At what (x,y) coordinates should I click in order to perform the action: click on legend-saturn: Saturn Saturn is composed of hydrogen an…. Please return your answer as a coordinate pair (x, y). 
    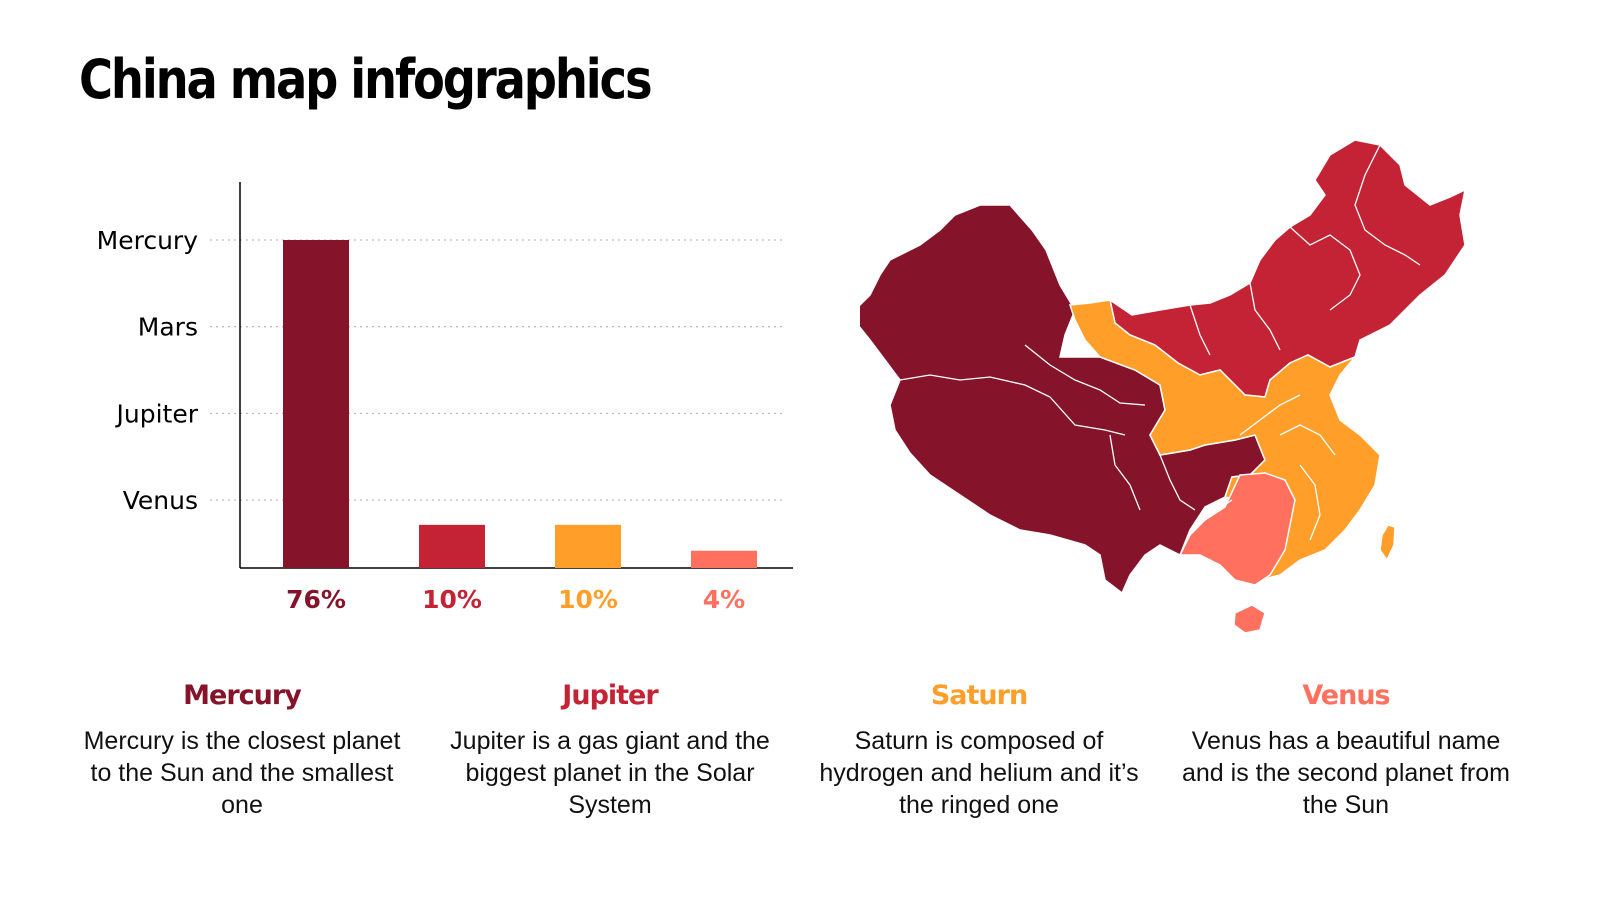
    Looking at the image, I should click on (979, 750).